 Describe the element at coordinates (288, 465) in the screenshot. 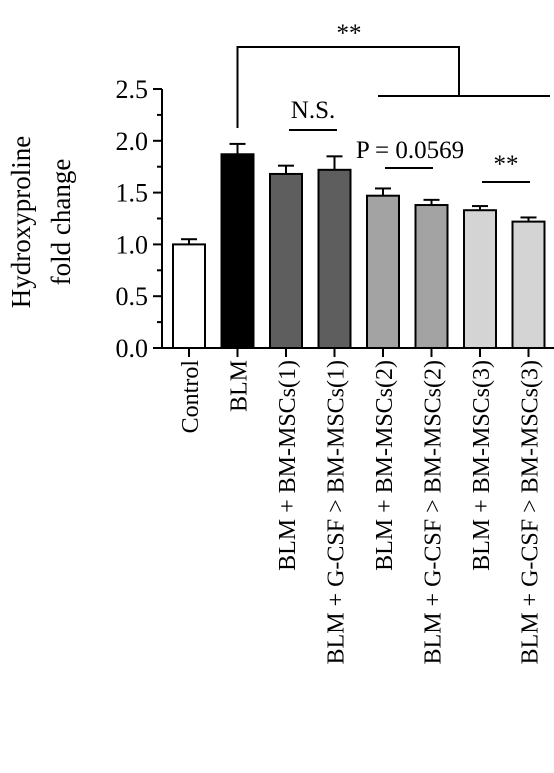

I see `category-label: BLM + BM-MSCs(1)` at that location.